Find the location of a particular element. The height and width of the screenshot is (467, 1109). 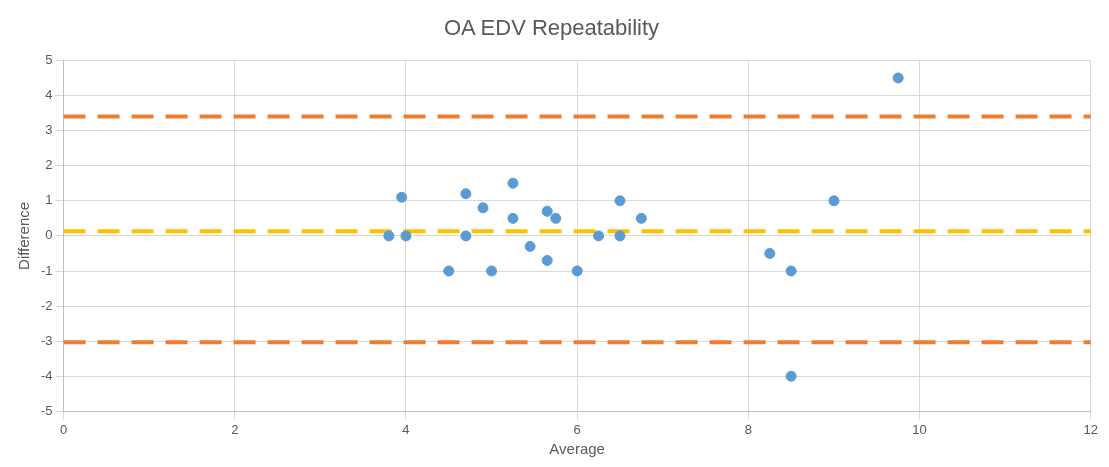

y-tick-label: -3 is located at coordinates (47, 340).